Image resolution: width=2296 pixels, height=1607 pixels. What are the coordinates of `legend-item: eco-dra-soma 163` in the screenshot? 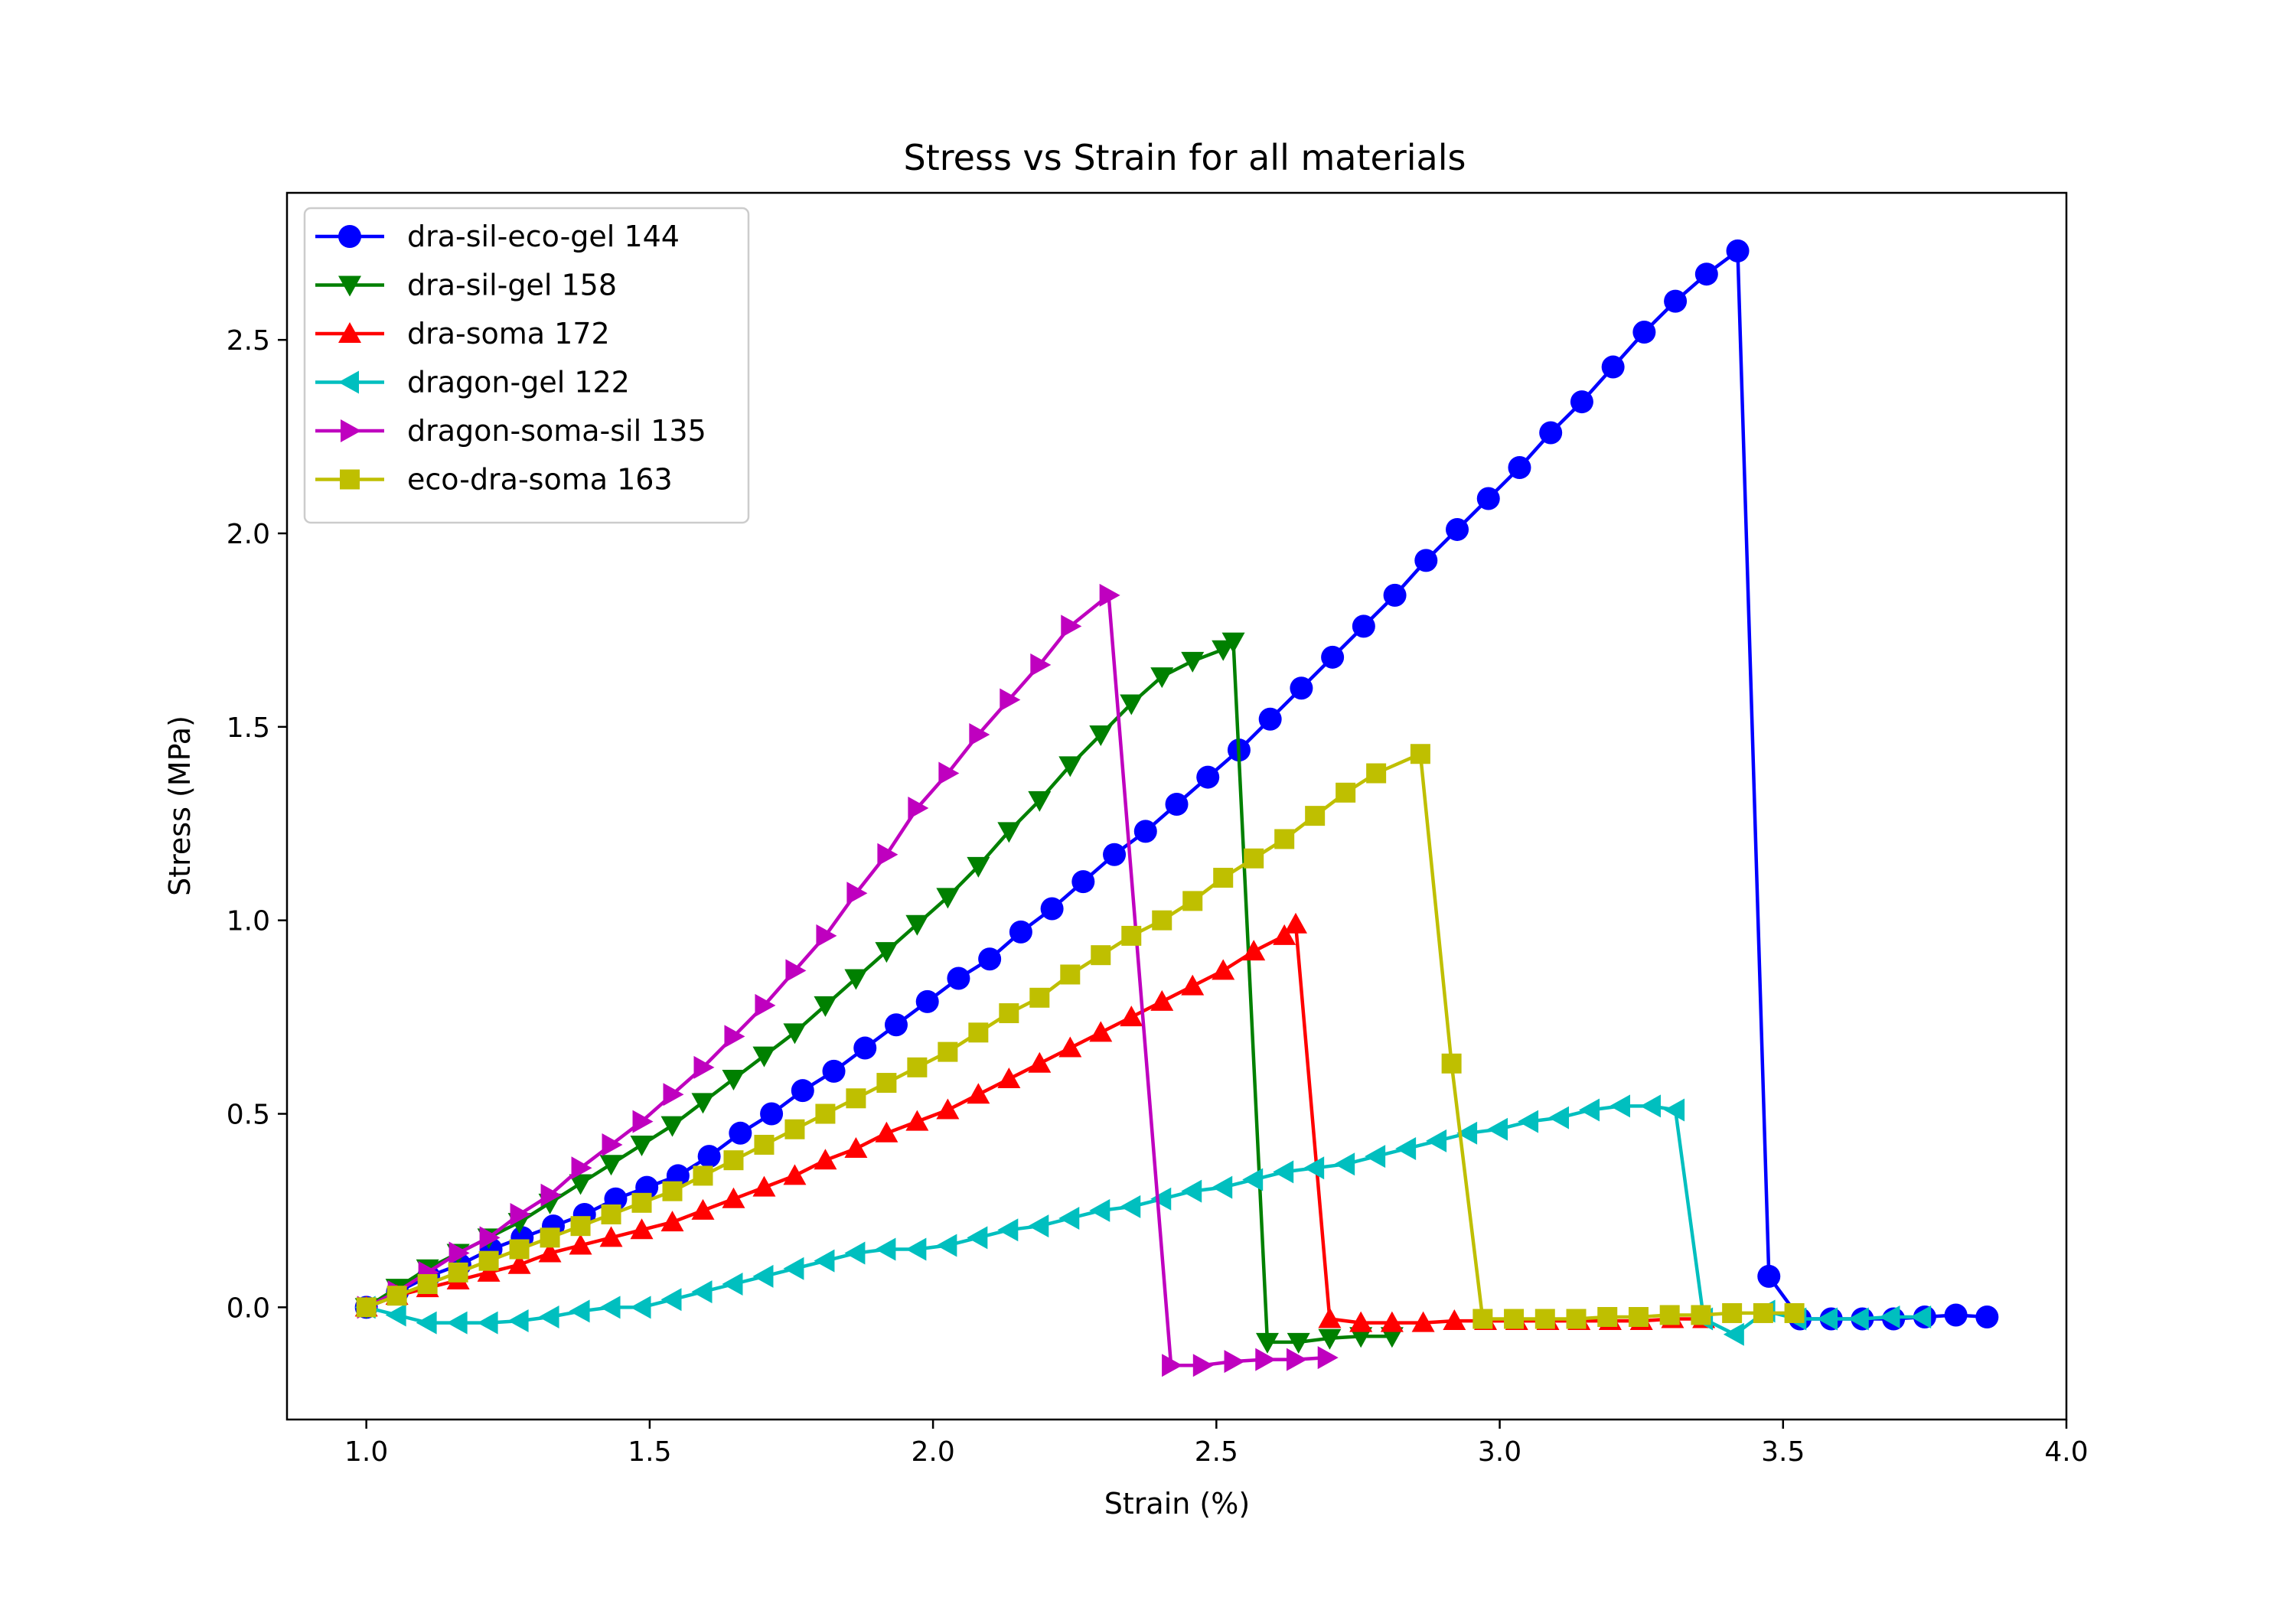 It's located at (494, 480).